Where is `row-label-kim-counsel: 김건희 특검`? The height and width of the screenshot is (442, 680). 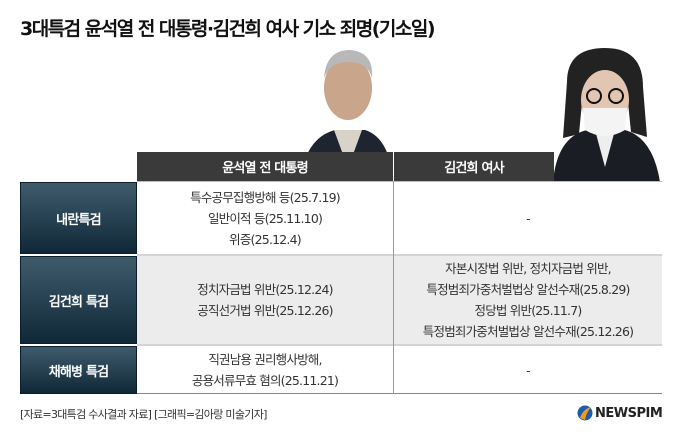
row-label-kim-counsel: 김건희 특검 is located at coordinates (78, 300).